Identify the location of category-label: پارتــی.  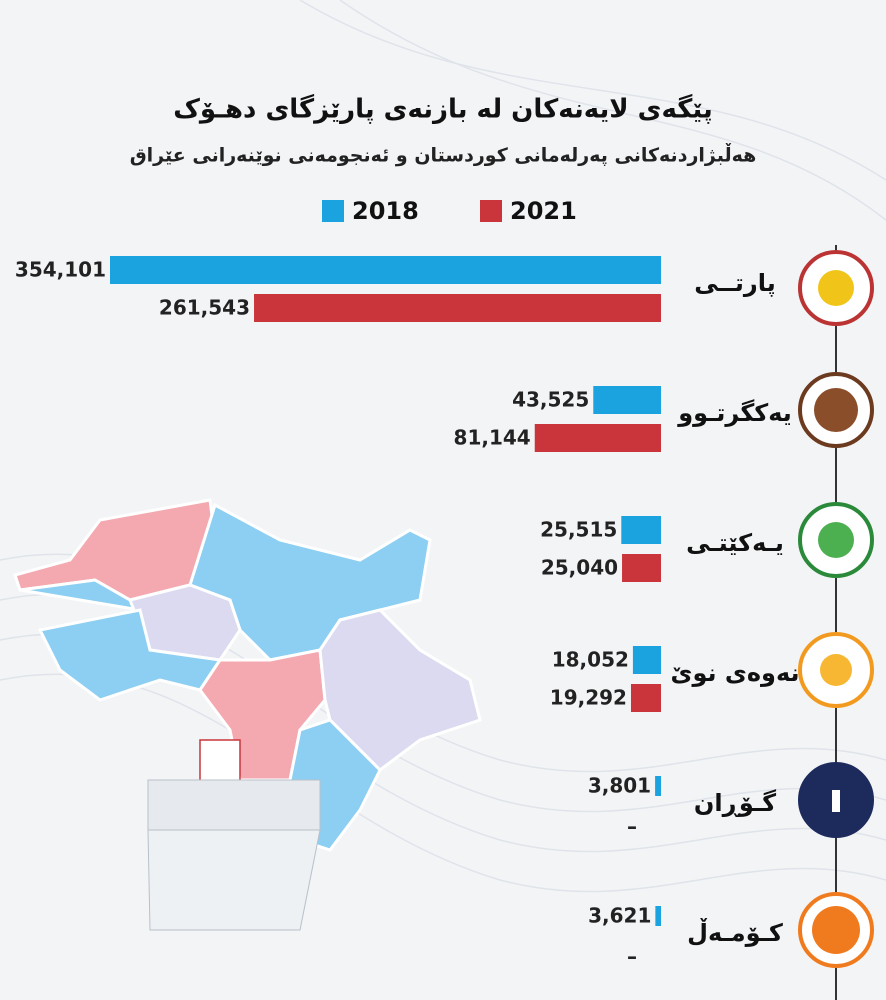
(735, 283).